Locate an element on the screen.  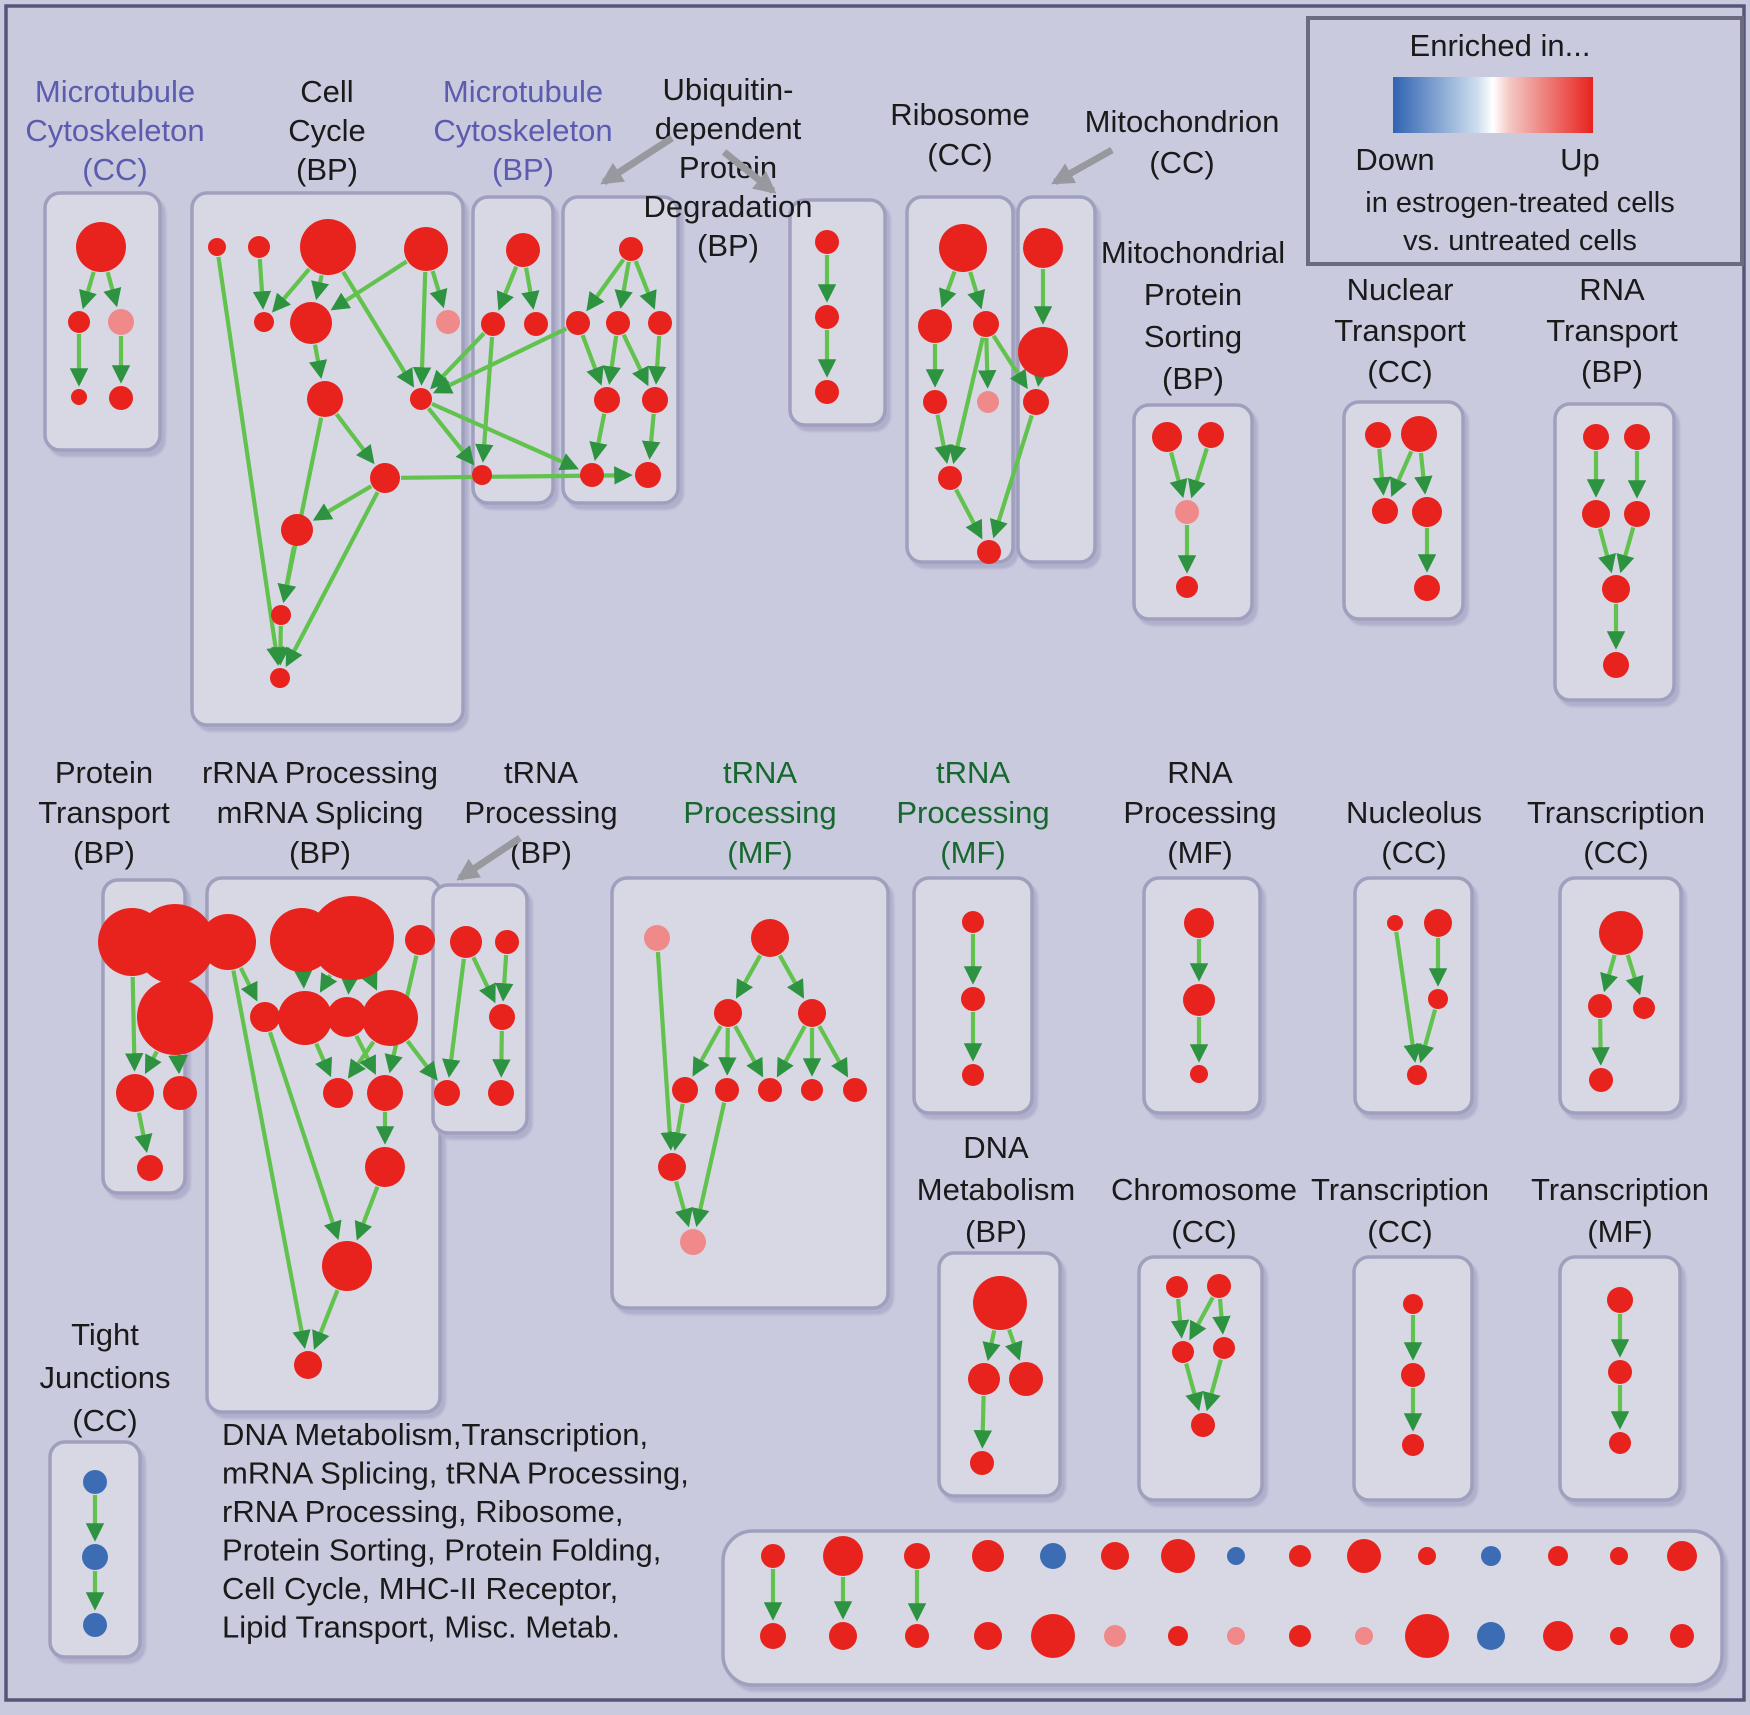
cluster-label-protein-transport: Protein Transport (BP) is located at coordinates (104, 812).